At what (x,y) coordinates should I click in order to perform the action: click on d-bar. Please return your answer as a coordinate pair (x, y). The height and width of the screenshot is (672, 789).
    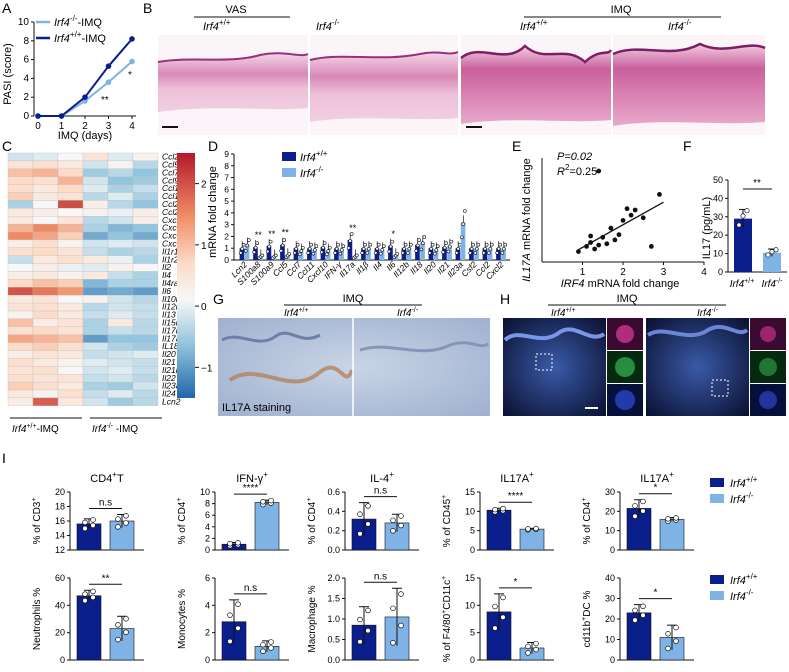
    Looking at the image, I should click on (247, 252).